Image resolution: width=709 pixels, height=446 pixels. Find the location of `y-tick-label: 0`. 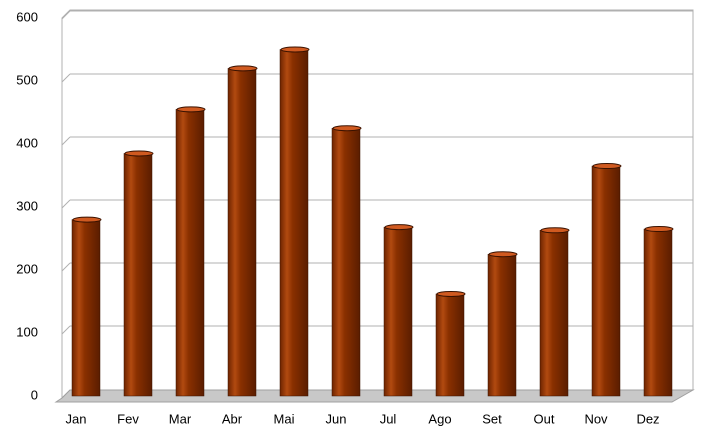

y-tick-label: 0 is located at coordinates (34, 394).